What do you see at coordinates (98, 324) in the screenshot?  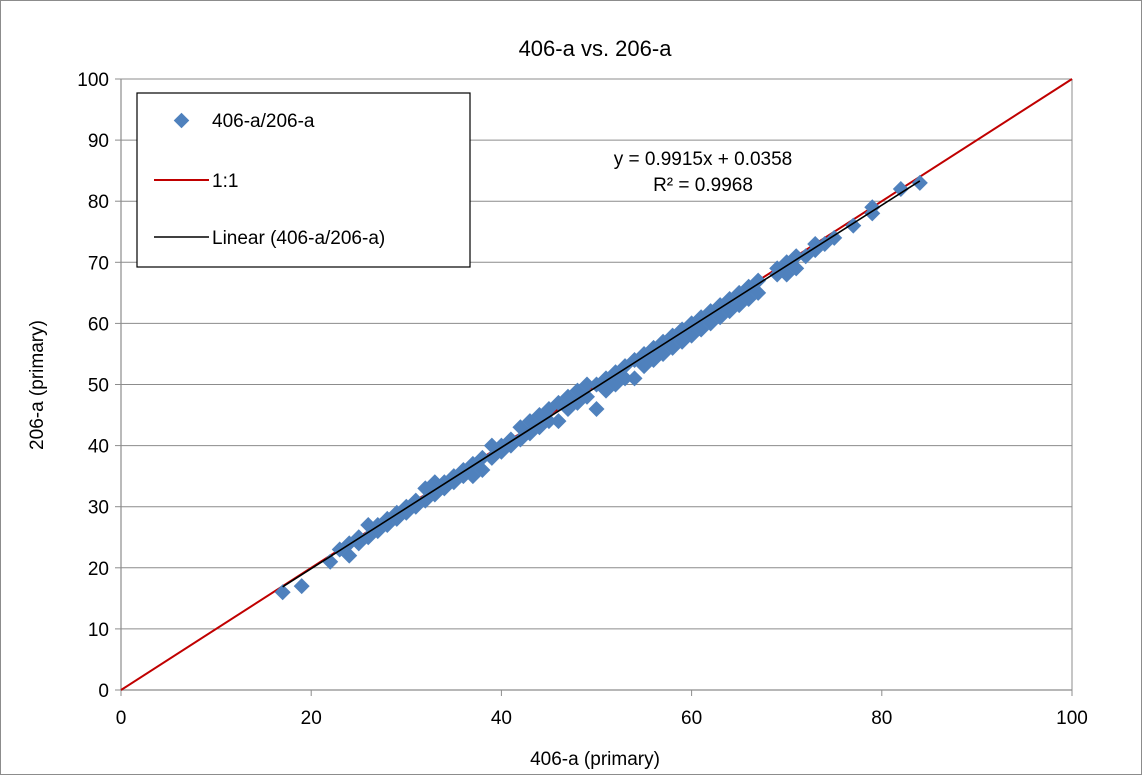 I see `y-tick-label: 60` at bounding box center [98, 324].